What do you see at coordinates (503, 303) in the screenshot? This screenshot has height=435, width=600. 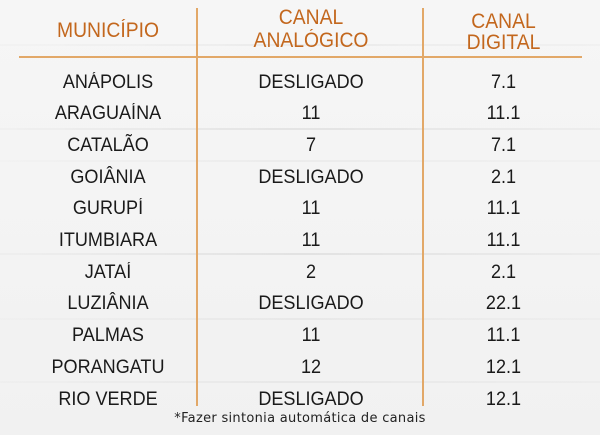 I see `cell-digital: 22.1` at bounding box center [503, 303].